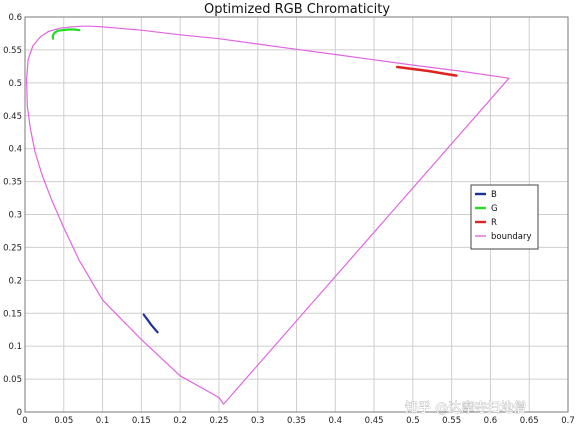 This screenshot has height=431, width=580. Describe the element at coordinates (465, 408) in the screenshot. I see `watermark: 知乎 @达摩寺扫地僧` at that location.